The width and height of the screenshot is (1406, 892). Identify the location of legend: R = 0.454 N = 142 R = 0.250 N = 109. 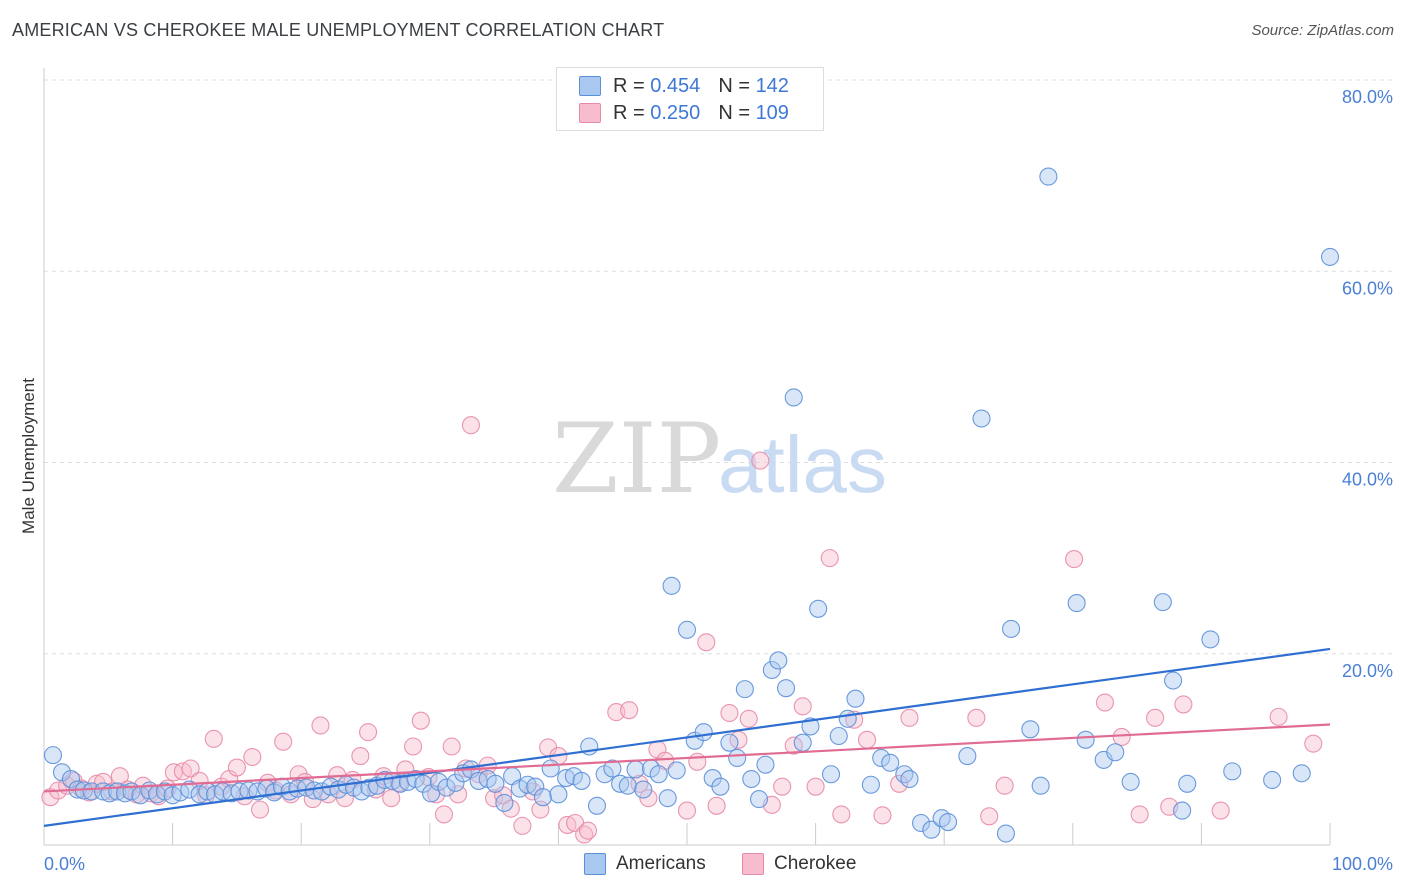
(690, 99).